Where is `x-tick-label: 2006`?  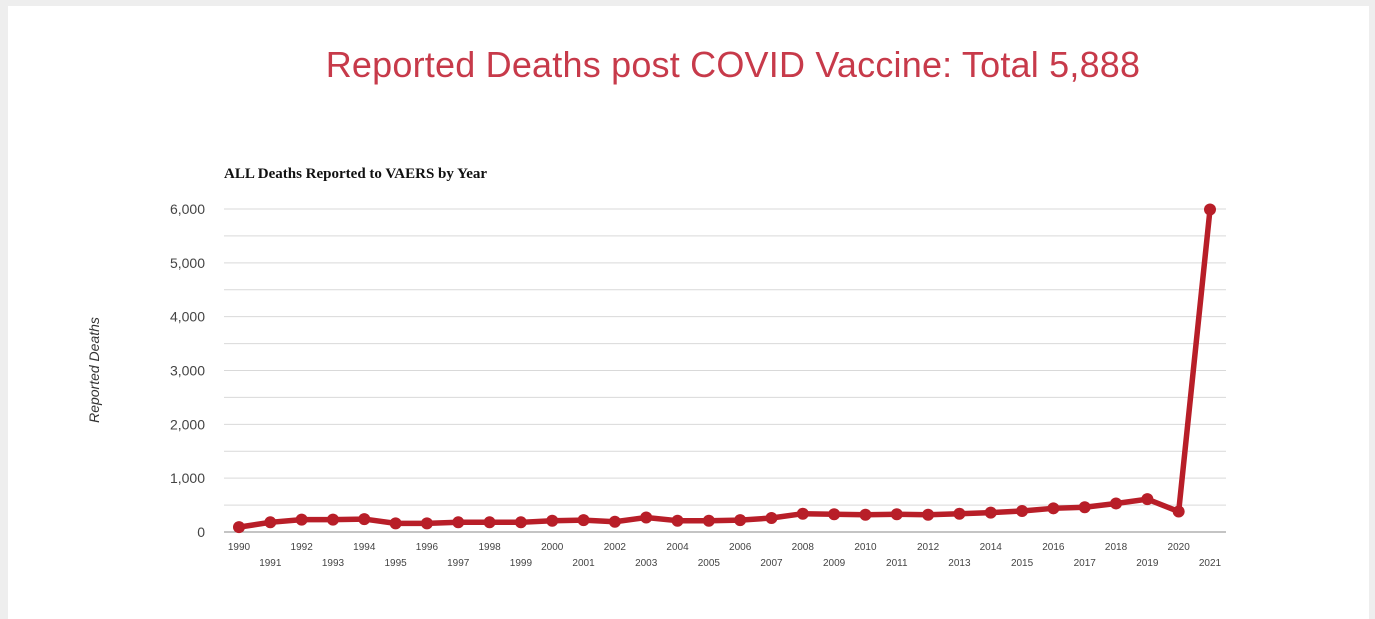
x-tick-label: 2006 is located at coordinates (740, 547).